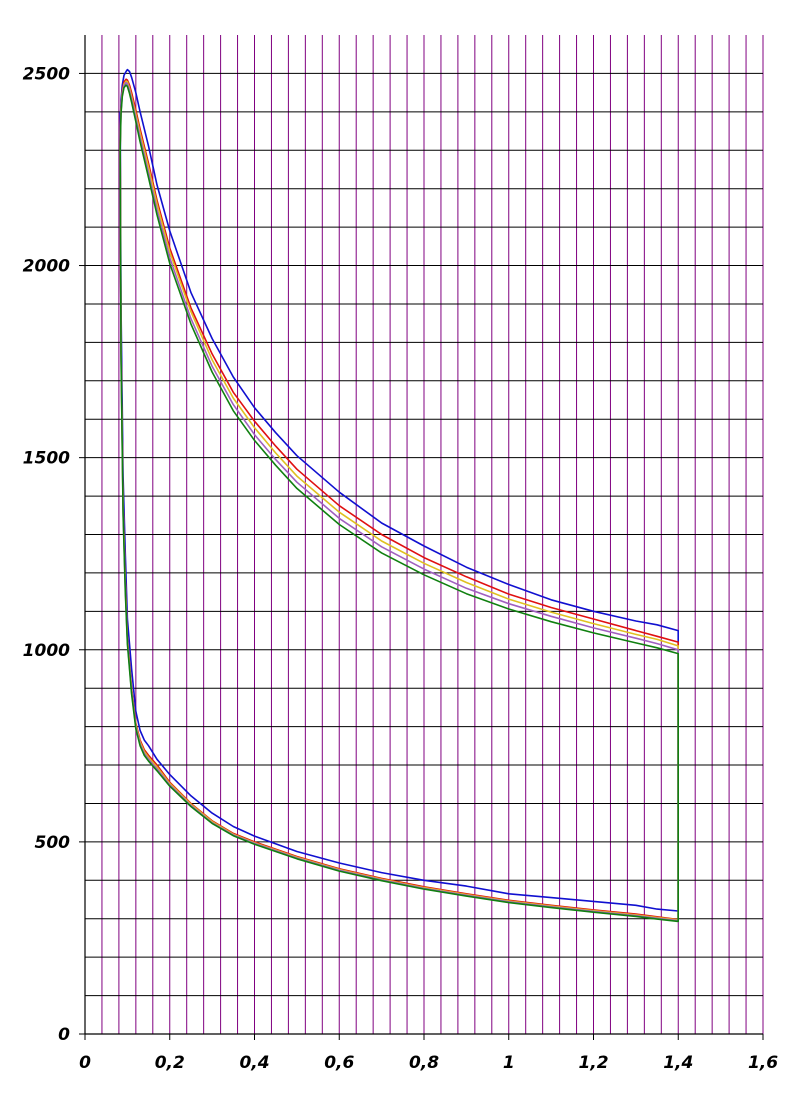 The width and height of the screenshot is (800, 1097). Describe the element at coordinates (46, 459) in the screenshot. I see `y-tick-label: 1500` at that location.